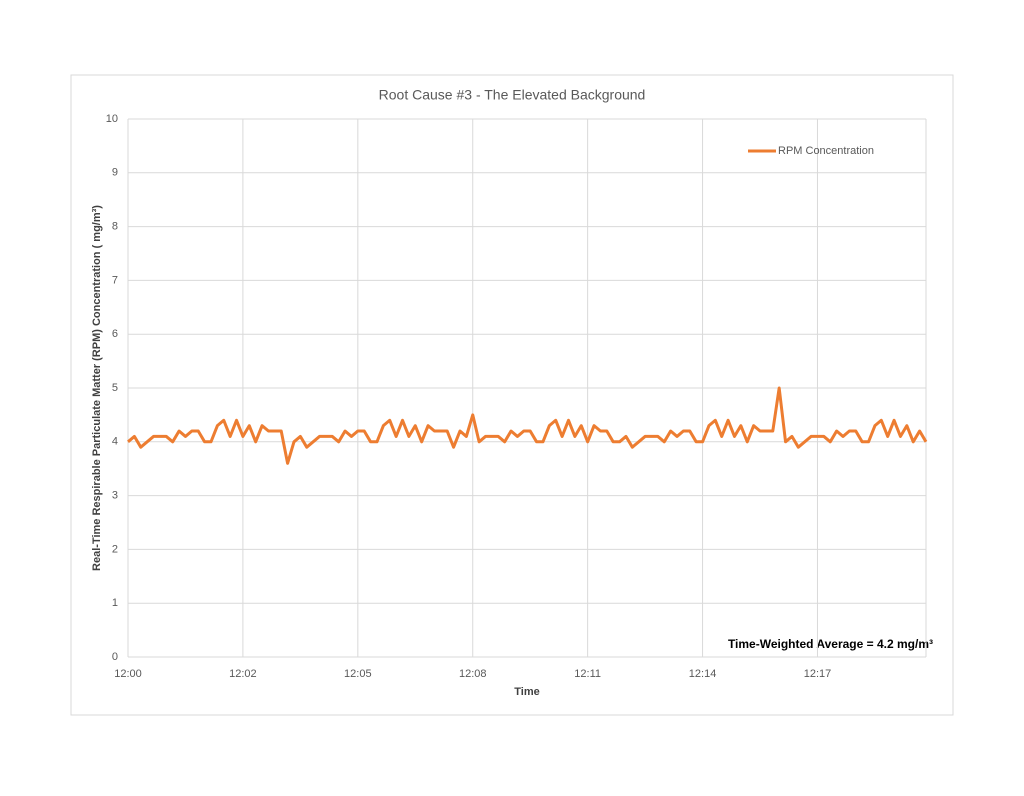 This screenshot has width=1024, height=796. What do you see at coordinates (115, 227) in the screenshot?
I see `y-tick-label: 8` at bounding box center [115, 227].